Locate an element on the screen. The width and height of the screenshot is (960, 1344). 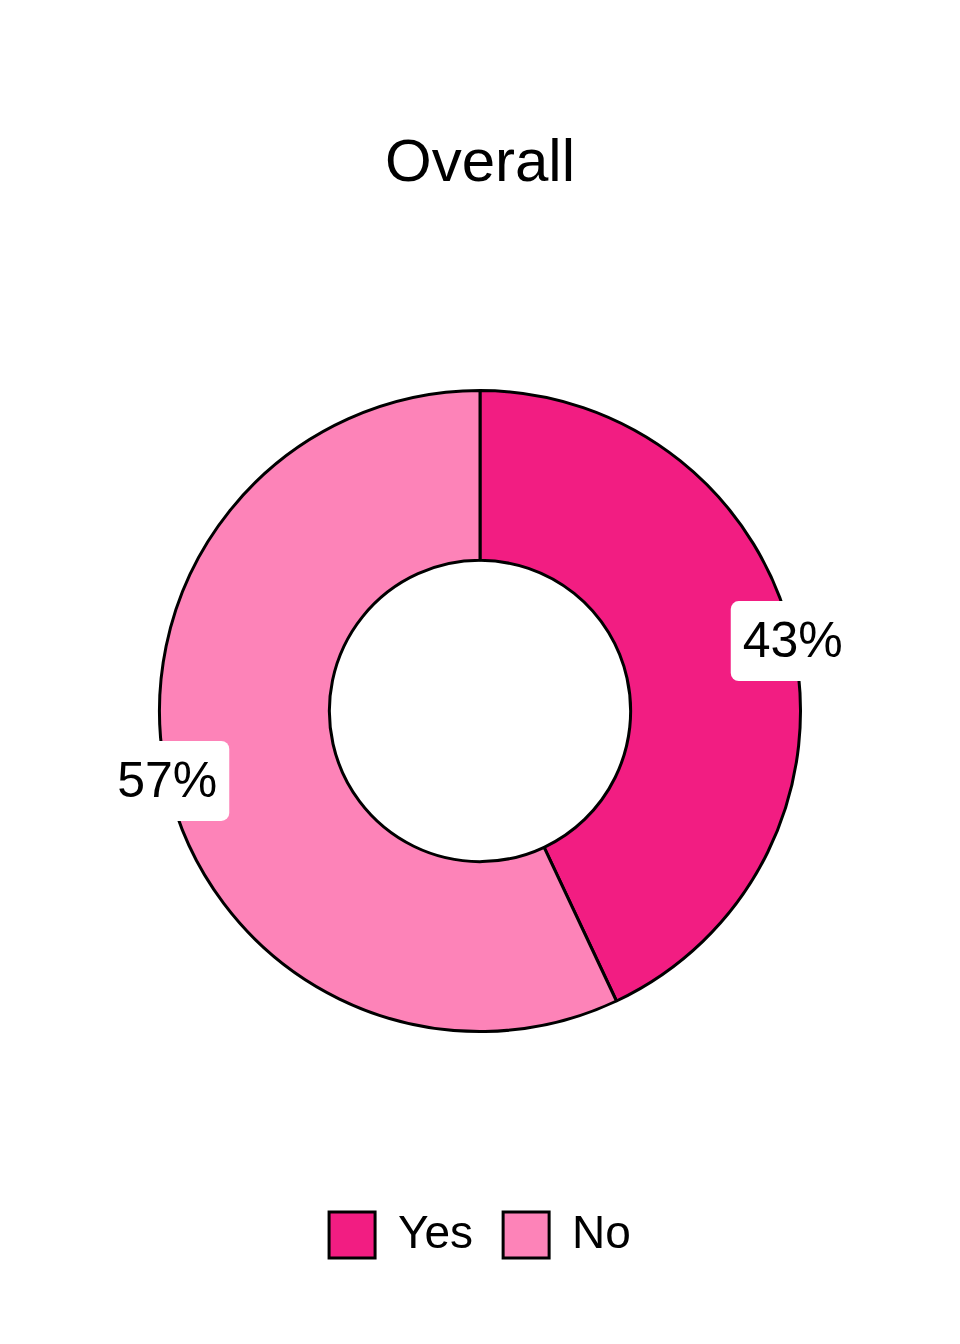
chart-title: Overall is located at coordinates (480, 160).